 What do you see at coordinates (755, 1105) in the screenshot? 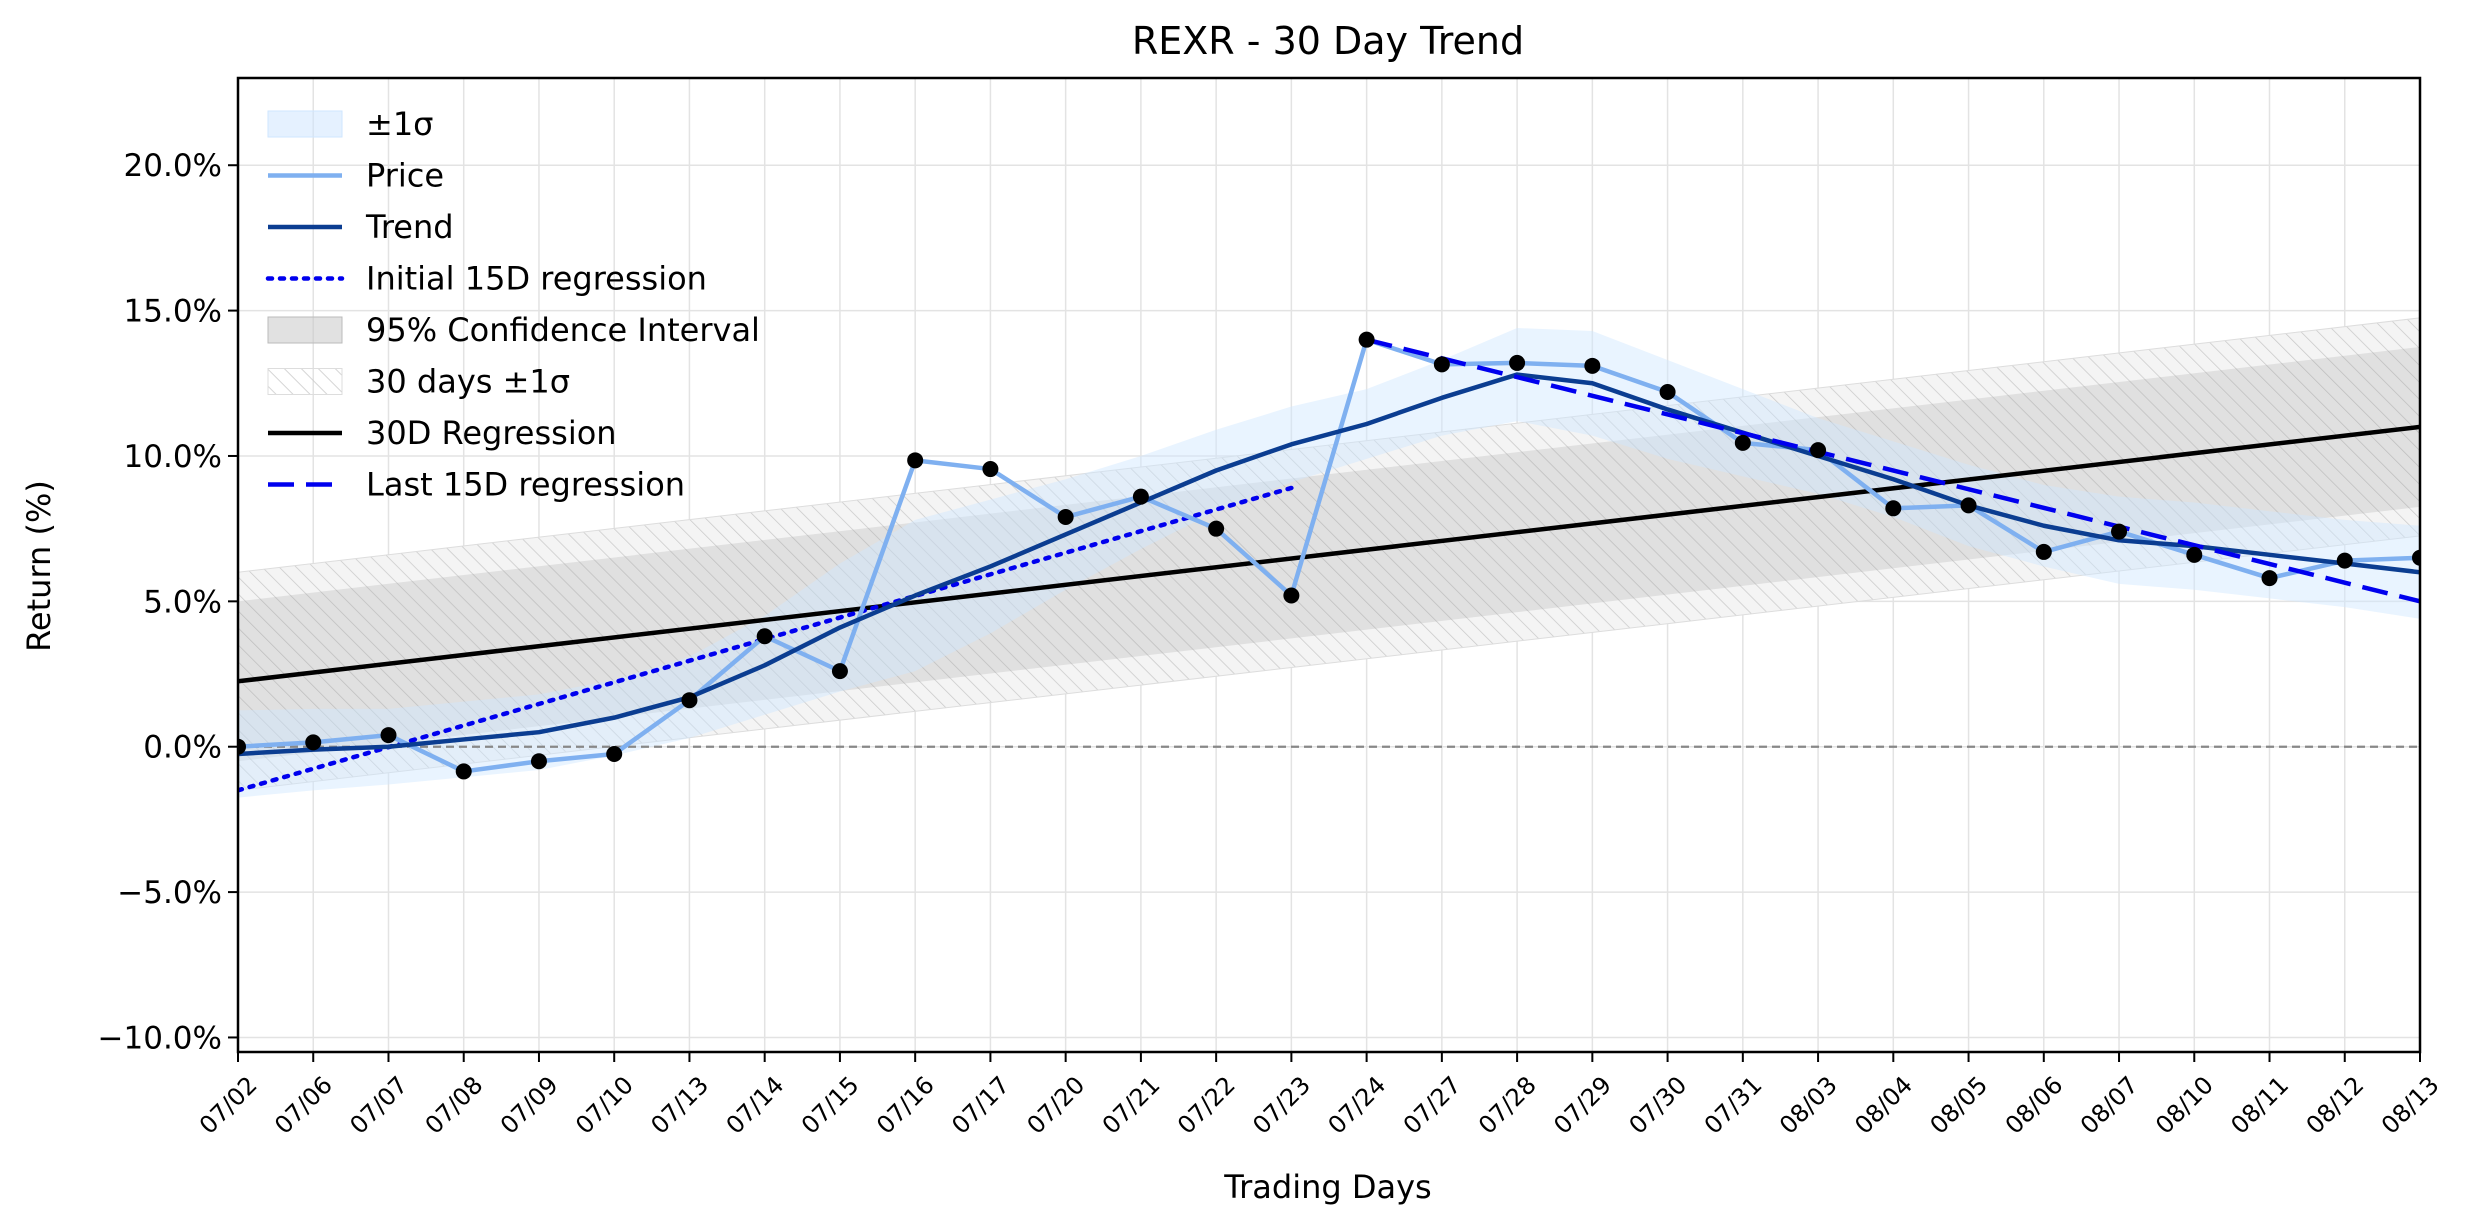
I see `x-tick-label: 07/14` at bounding box center [755, 1105].